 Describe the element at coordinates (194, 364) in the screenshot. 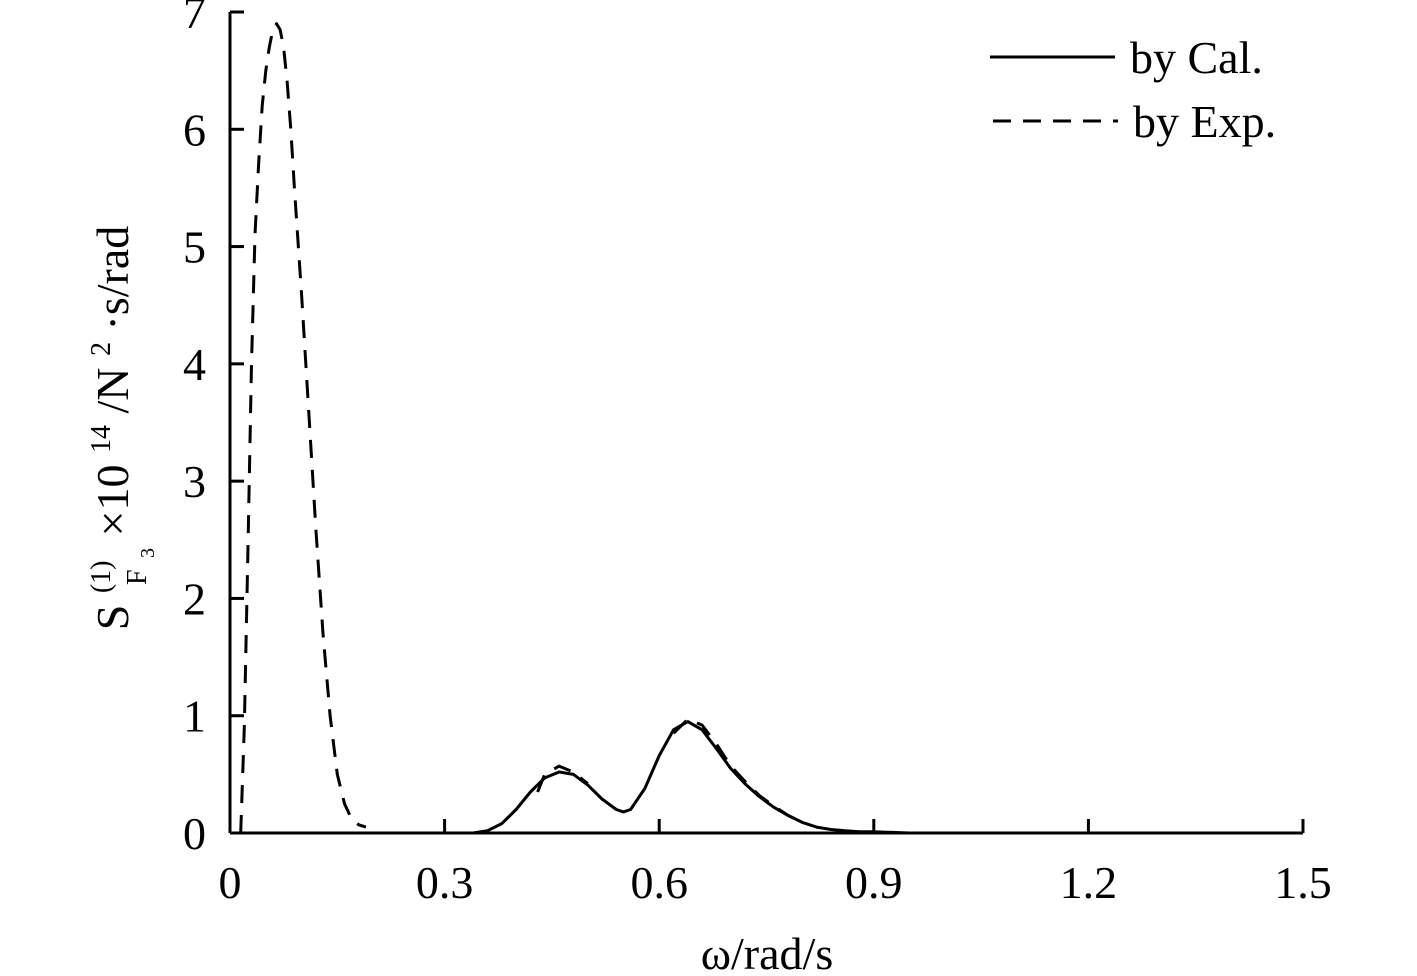

I see `y-tick-label: 4` at that location.